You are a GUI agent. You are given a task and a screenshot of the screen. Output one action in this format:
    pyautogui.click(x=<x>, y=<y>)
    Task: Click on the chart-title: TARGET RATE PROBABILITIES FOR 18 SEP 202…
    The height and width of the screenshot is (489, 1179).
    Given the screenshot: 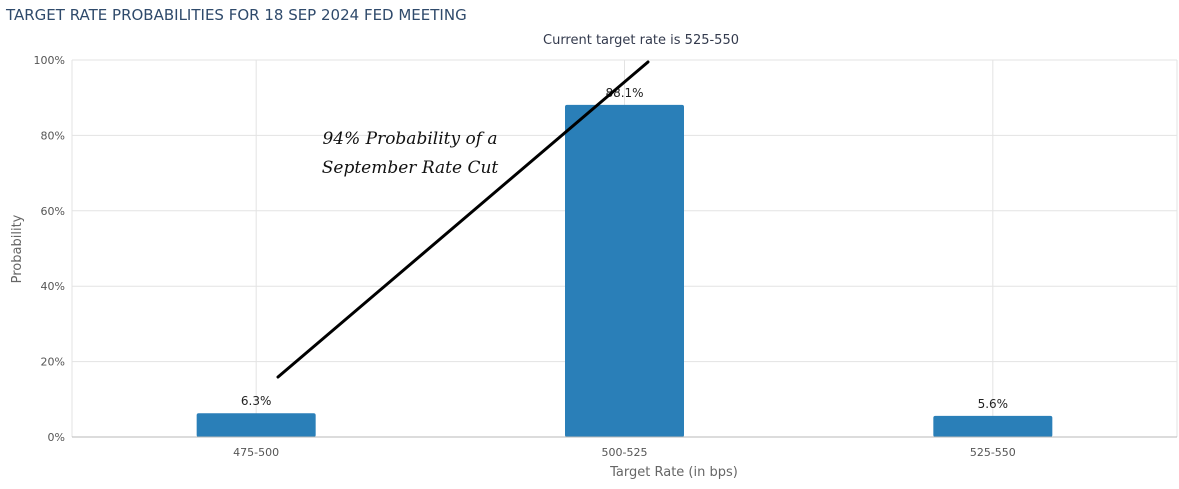 What is the action you would take?
    pyautogui.click(x=236, y=15)
    